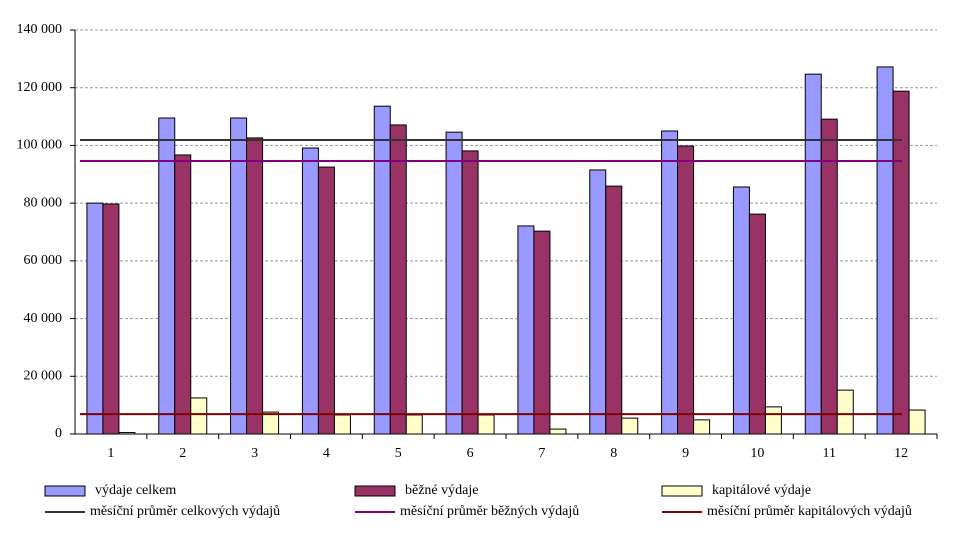 This screenshot has height=552, width=980. Describe the element at coordinates (185, 511) in the screenshot. I see `legend-label: měsíční průměr celkových výdajů` at that location.